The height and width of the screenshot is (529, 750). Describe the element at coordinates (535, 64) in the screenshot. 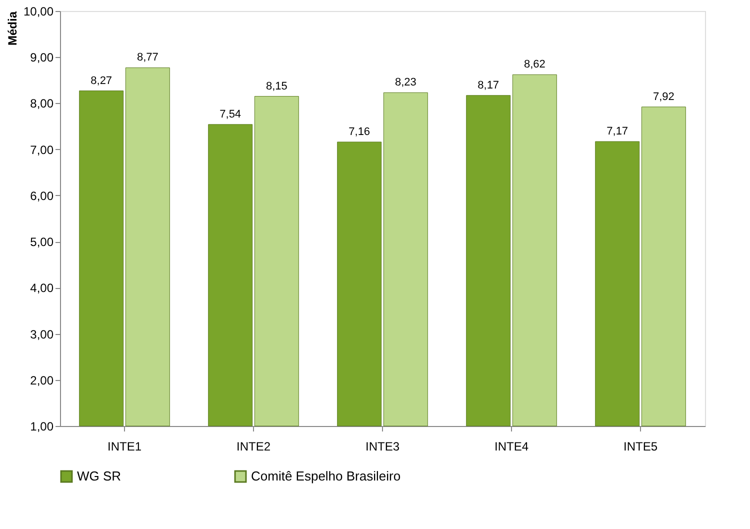

I see `data-label: 8,62` at that location.